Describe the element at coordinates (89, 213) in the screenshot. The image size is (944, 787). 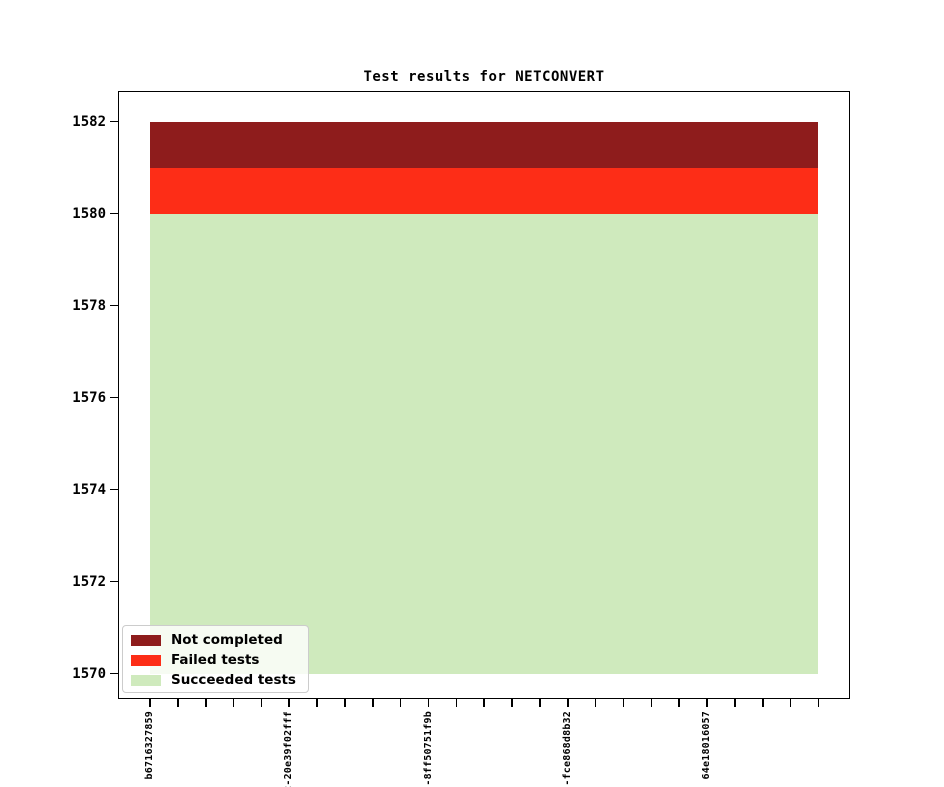
I see `y-tick-label: 1580` at that location.